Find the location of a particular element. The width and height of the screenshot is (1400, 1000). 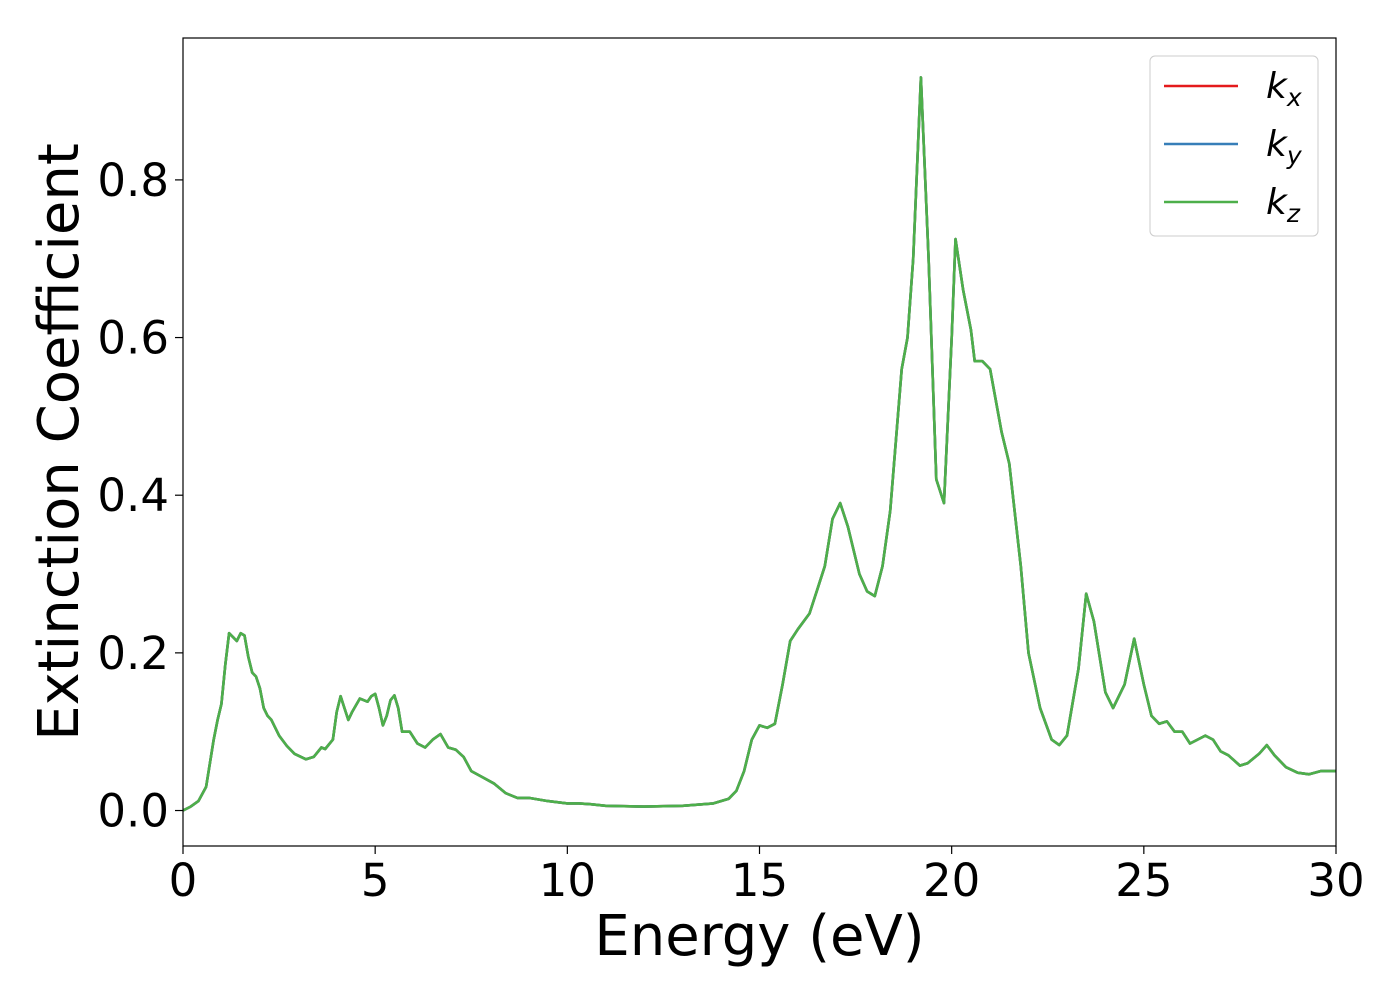

x-axis-ticks: 0 5 10 15 20 25 30 is located at coordinates (767, 876).